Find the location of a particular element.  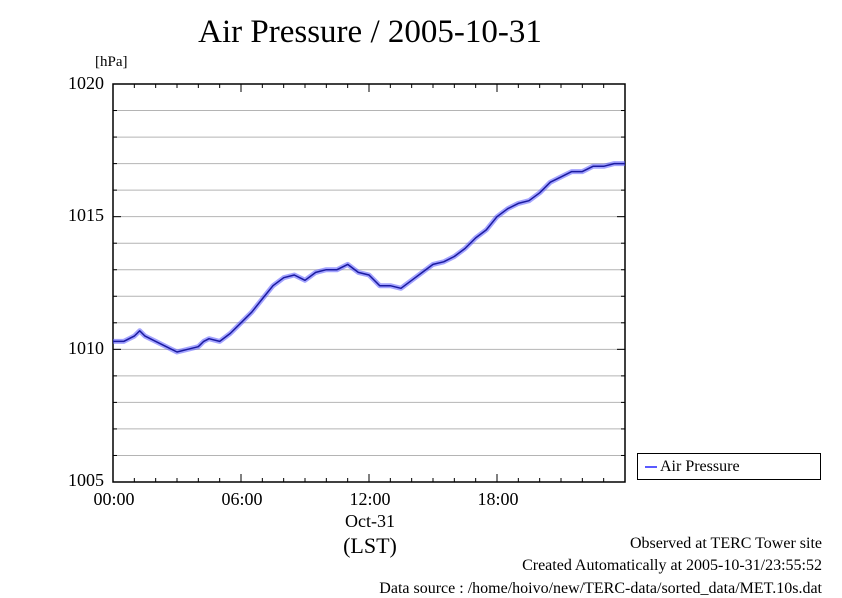

x-axis-label: (LST) is located at coordinates (370, 545).